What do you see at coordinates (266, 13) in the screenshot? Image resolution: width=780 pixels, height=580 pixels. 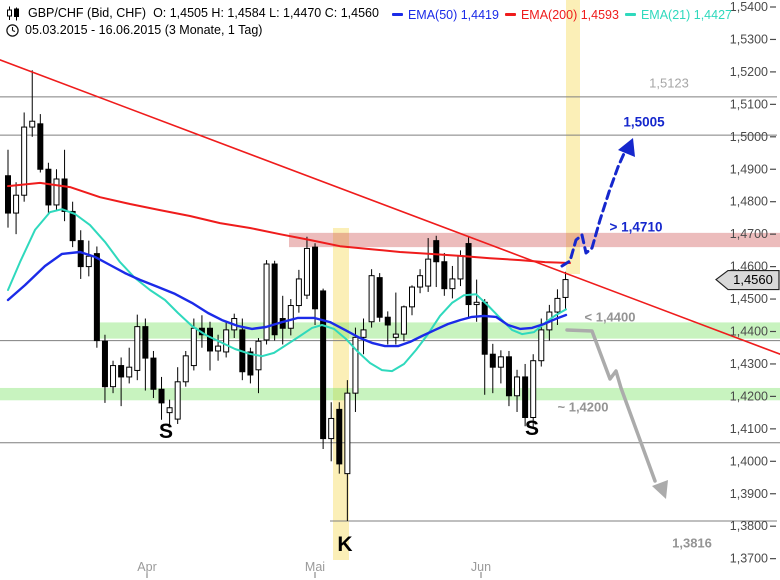 I see `ohlc-readout: O: 1,4505 H: 1,4584 L: 1,4470 C: 1,4560` at bounding box center [266, 13].